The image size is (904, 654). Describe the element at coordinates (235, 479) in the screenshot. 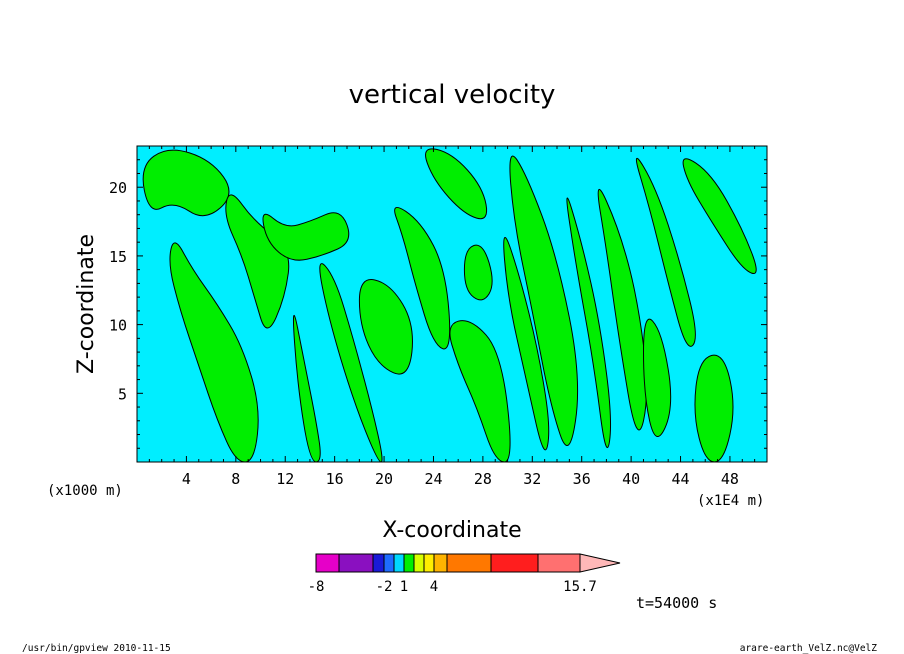

I see `x-tick-label: 8` at that location.